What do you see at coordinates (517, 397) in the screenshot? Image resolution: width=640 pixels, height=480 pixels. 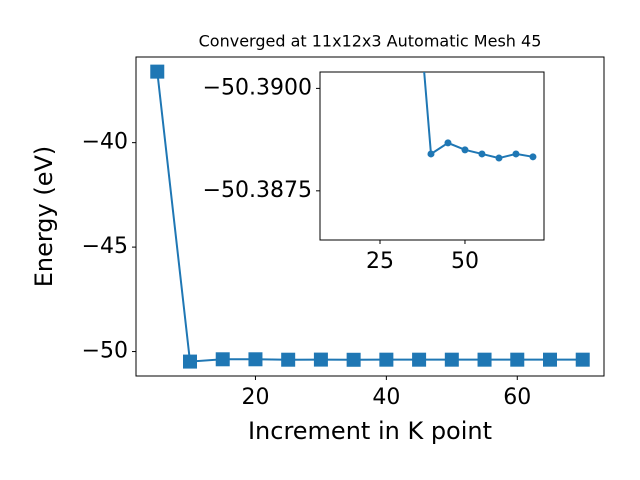 I see `x-tick-label: 60` at bounding box center [517, 397].